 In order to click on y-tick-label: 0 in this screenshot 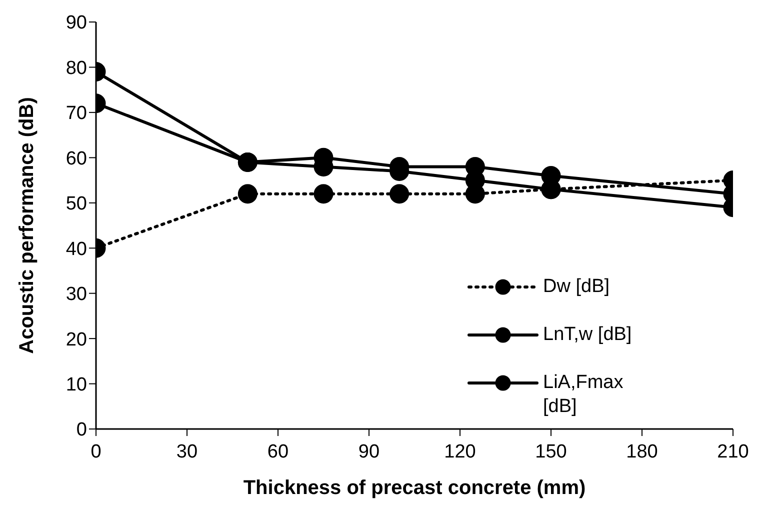, I will do `click(81, 430)`.